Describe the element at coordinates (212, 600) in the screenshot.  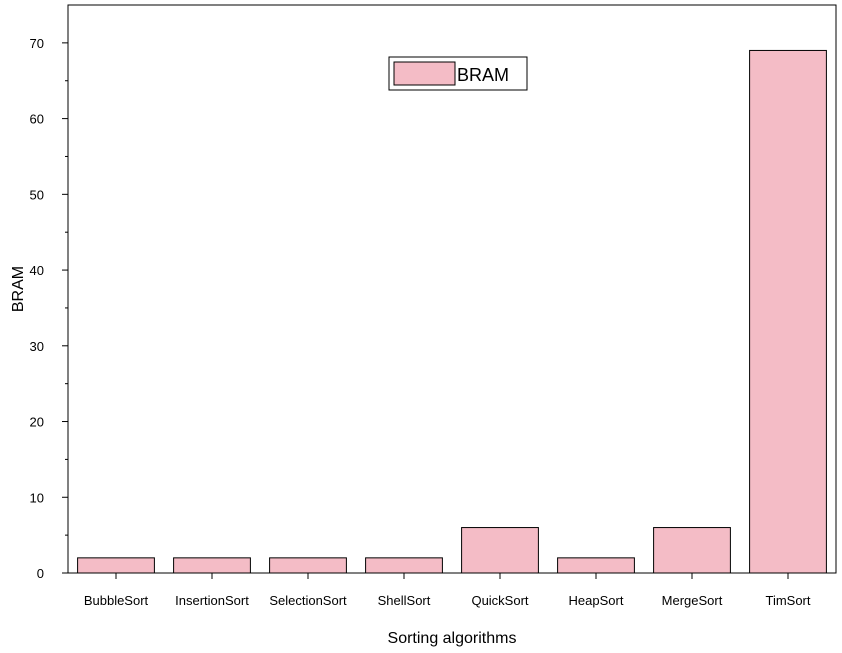
I see `x-tick-label: InsertionSort` at that location.